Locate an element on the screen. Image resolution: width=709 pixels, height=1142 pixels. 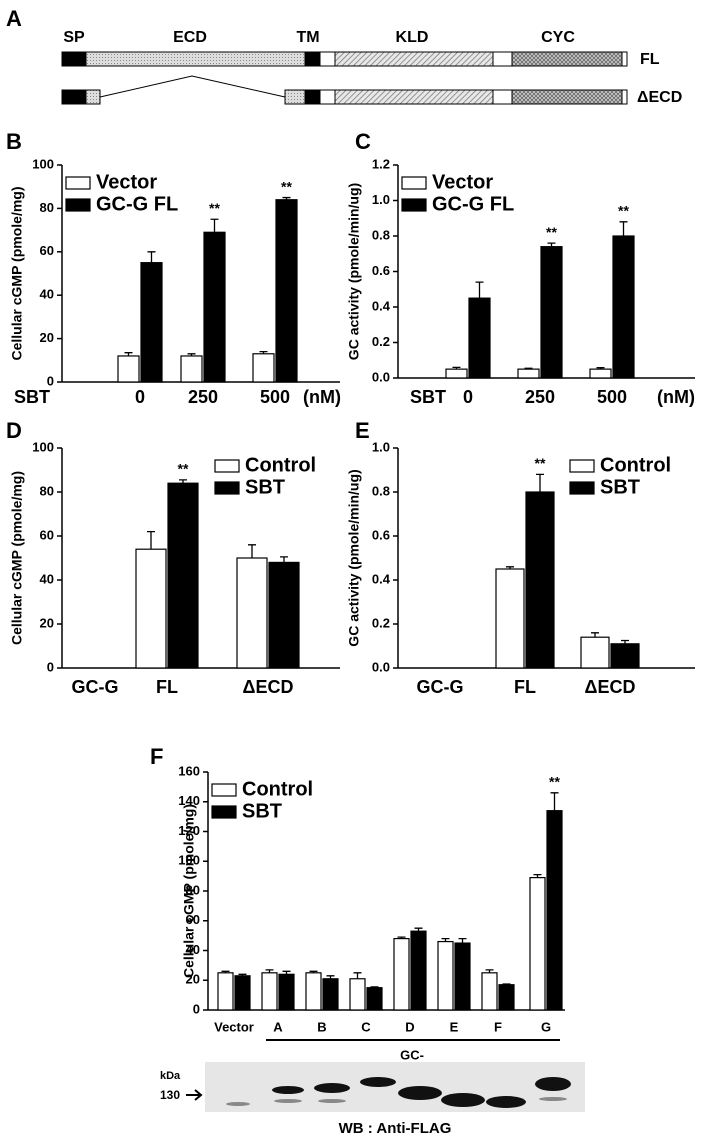
x-tick-label: D is located at coordinates (409, 1026).